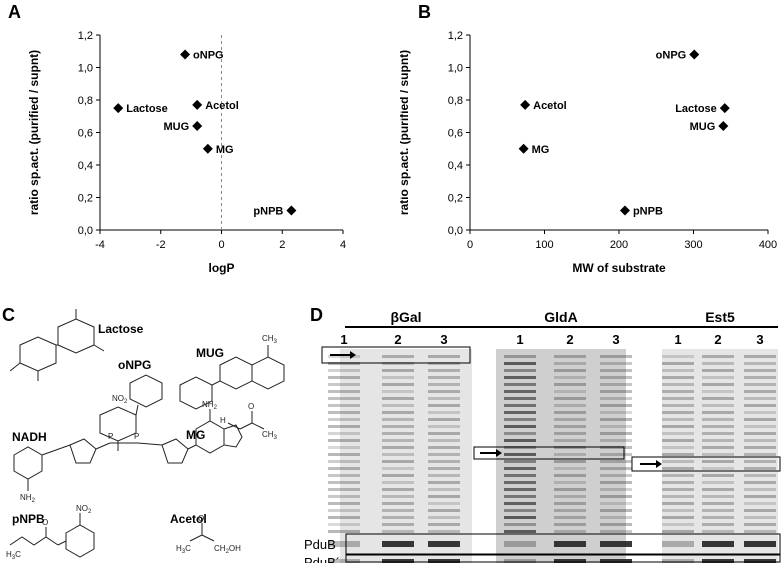  Describe the element at coordinates (13, 555) in the screenshot. I see `pnpb-h3c: H3C` at that location.